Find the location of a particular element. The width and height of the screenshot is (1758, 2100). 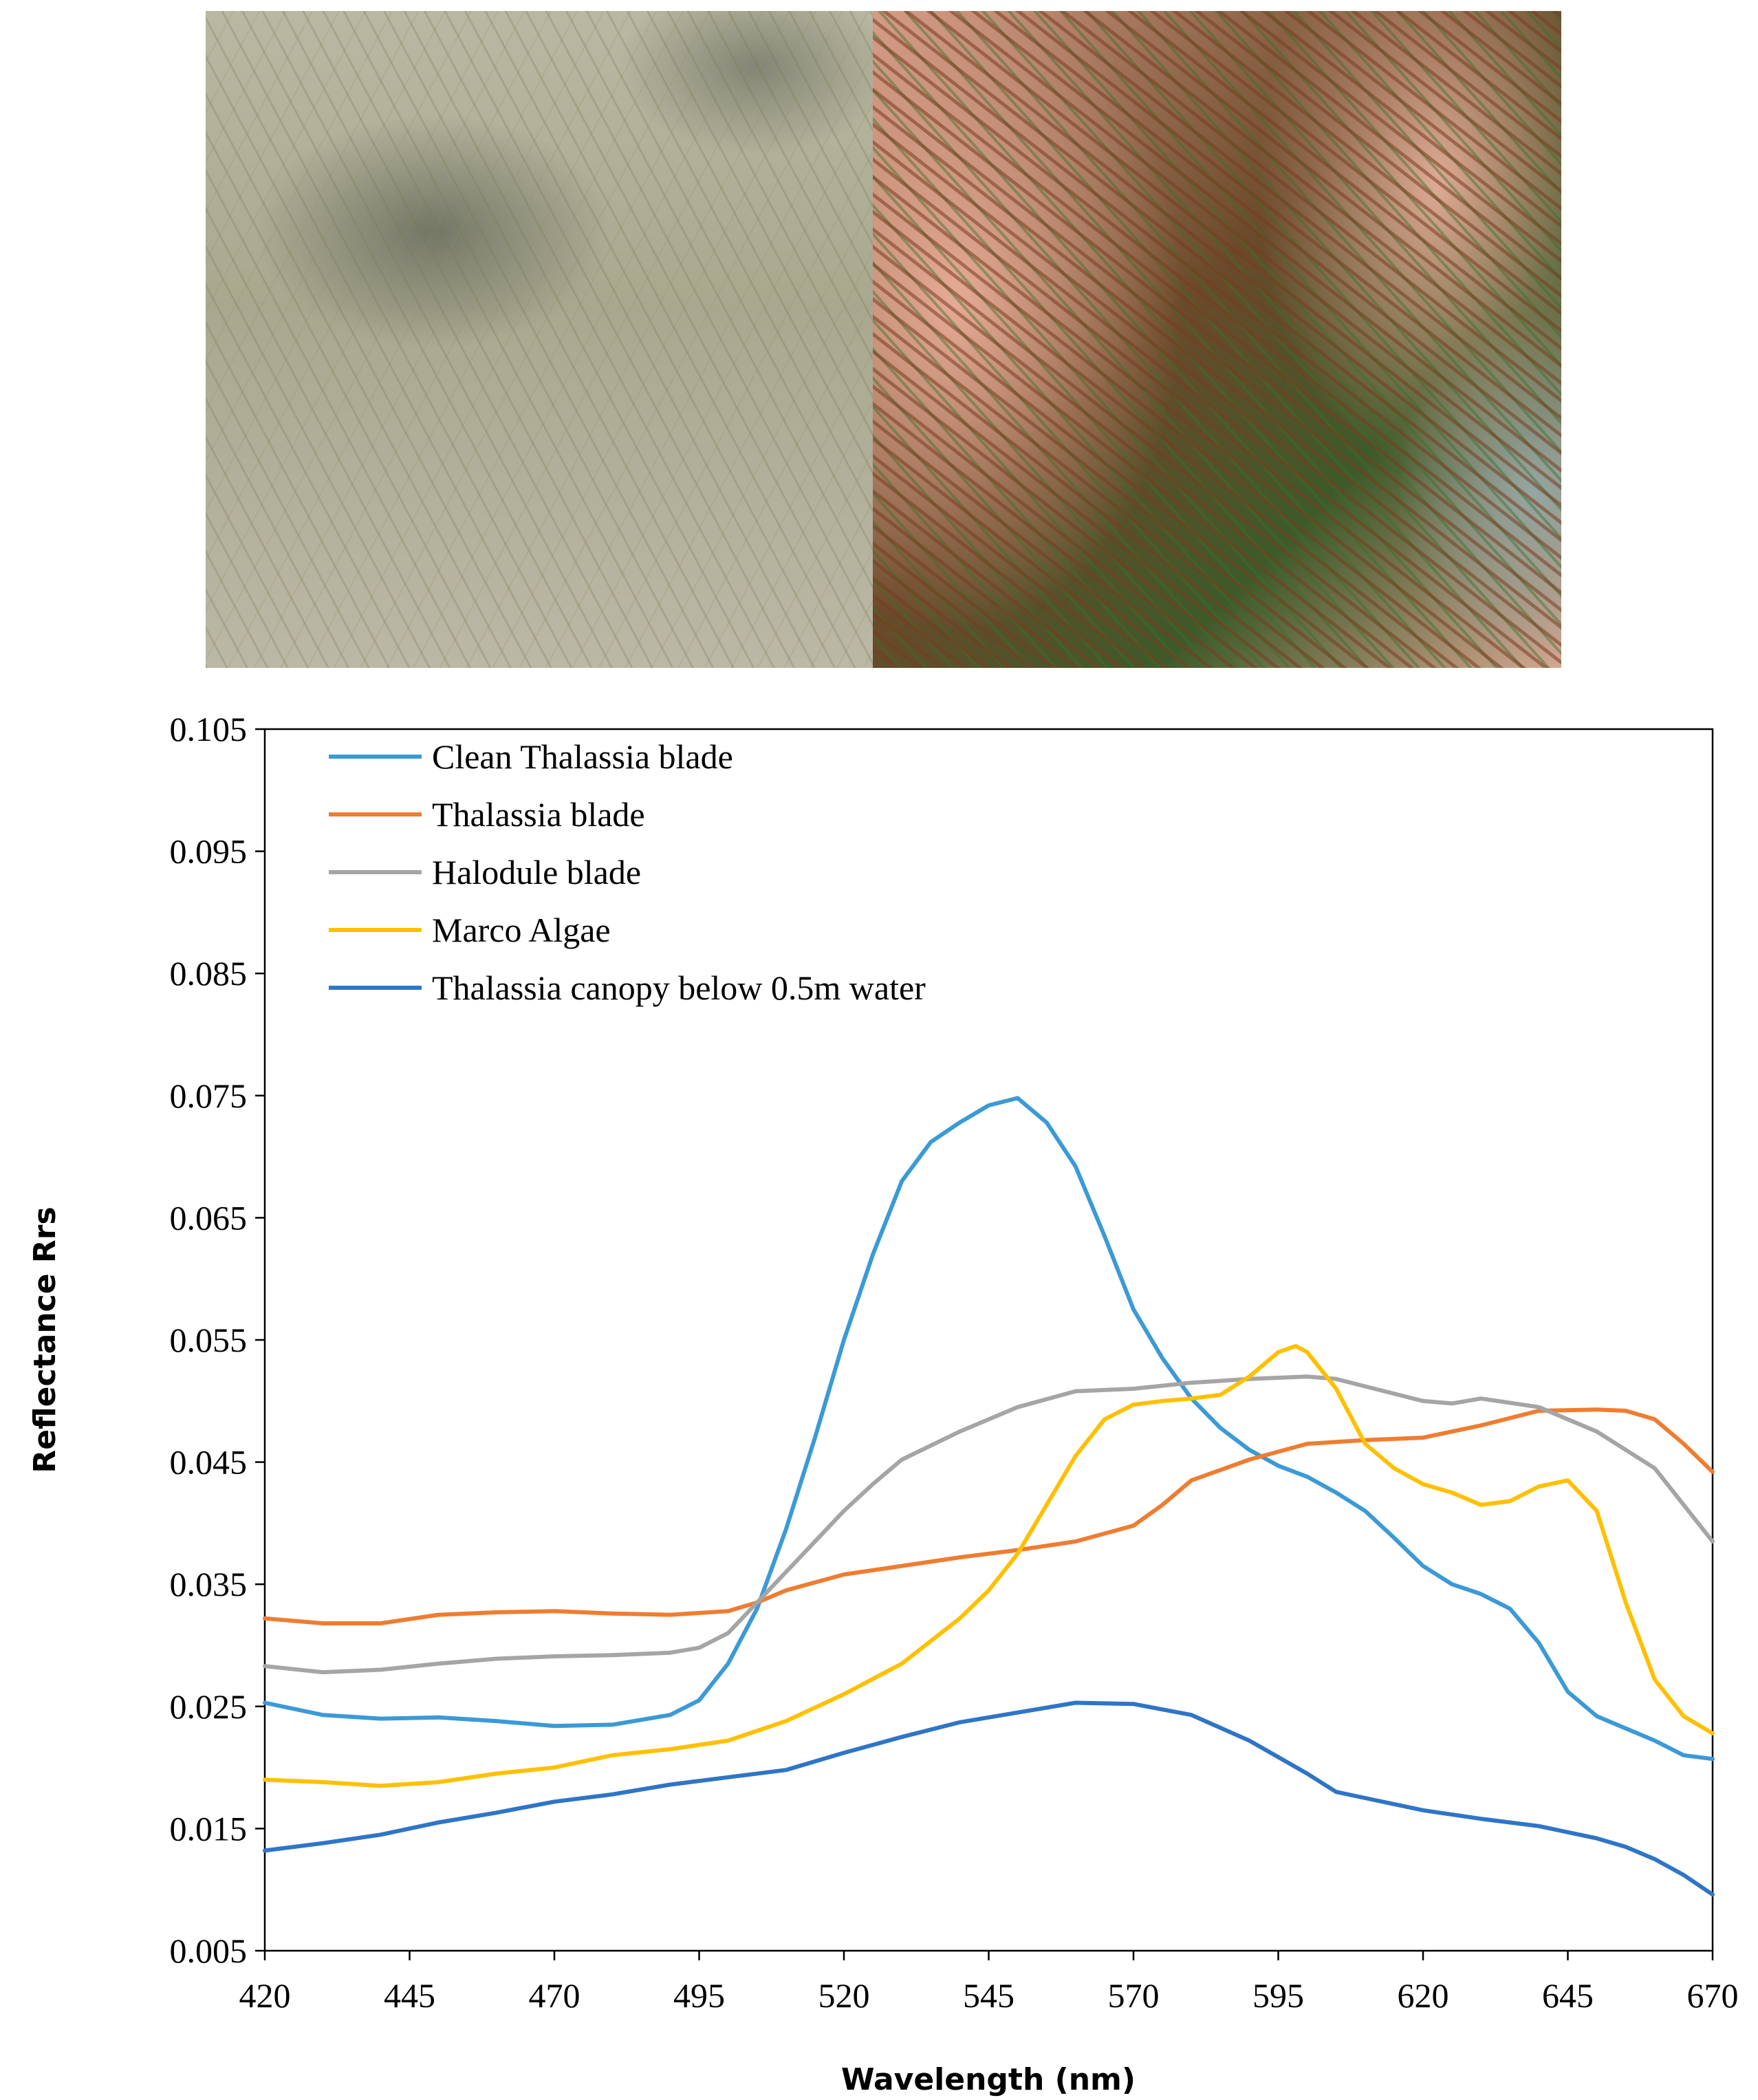

y-tick-label: 0.075 is located at coordinates (209, 1095).